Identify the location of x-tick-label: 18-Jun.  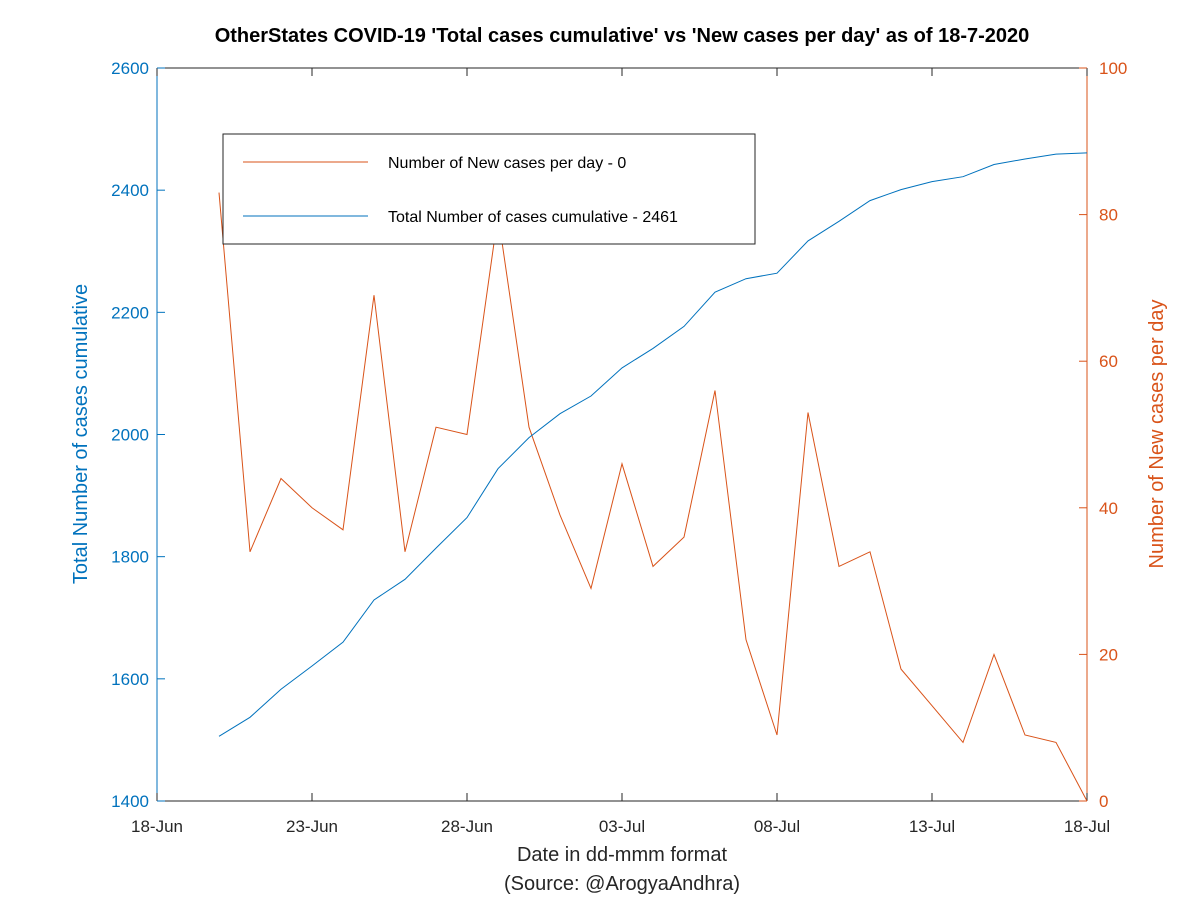
(157, 826).